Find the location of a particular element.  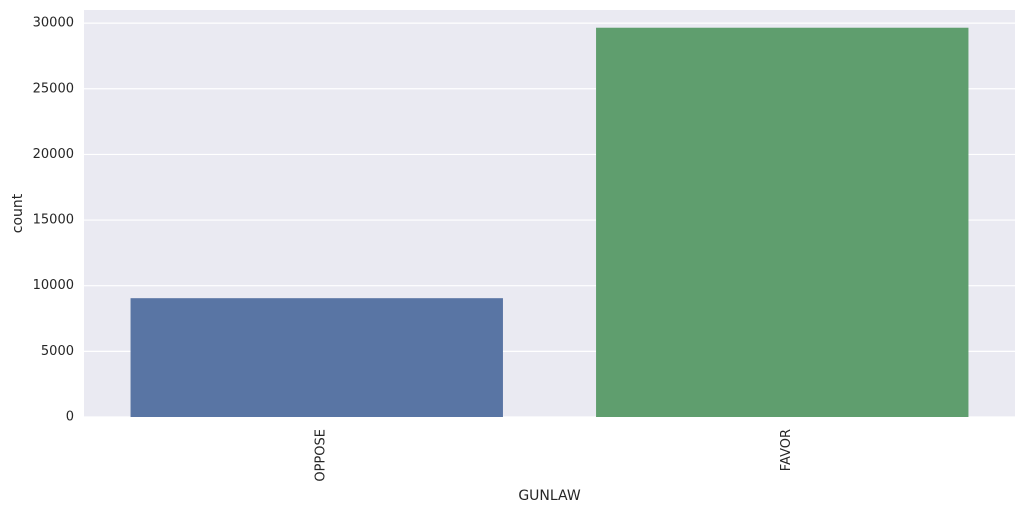

y-tick-label: 25000 is located at coordinates (53, 88).